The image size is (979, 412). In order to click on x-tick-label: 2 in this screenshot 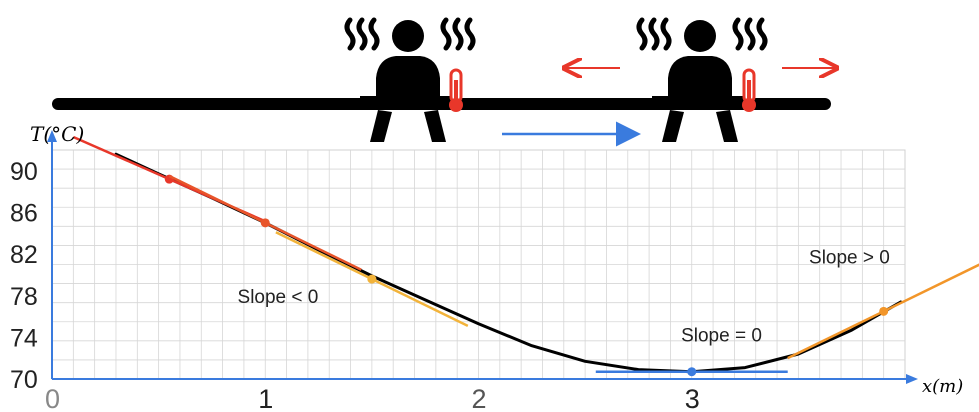, I will do `click(479, 398)`.